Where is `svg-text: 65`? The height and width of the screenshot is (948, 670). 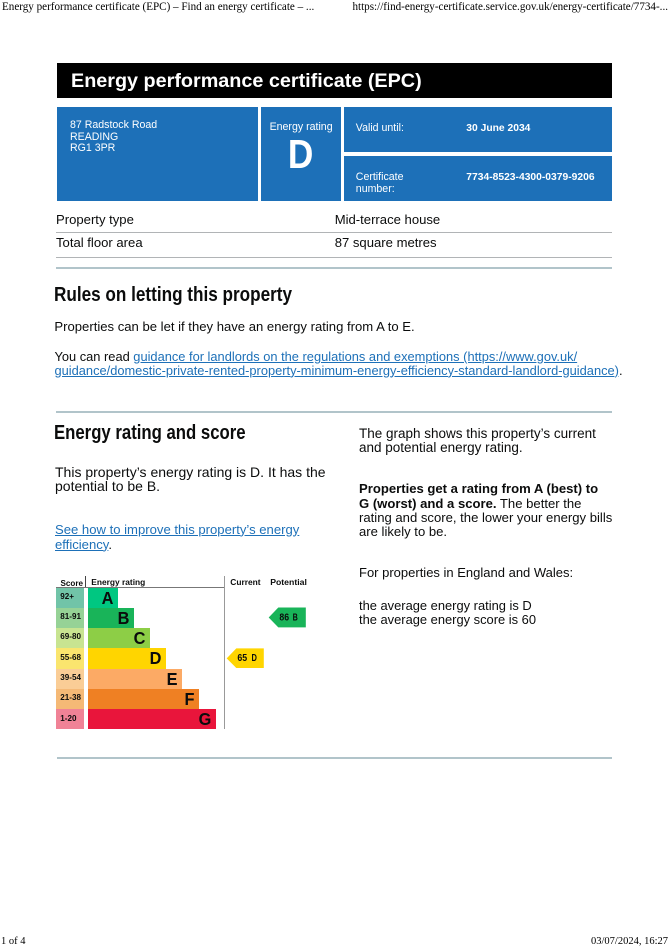
svg-text: 65 is located at coordinates (242, 658).